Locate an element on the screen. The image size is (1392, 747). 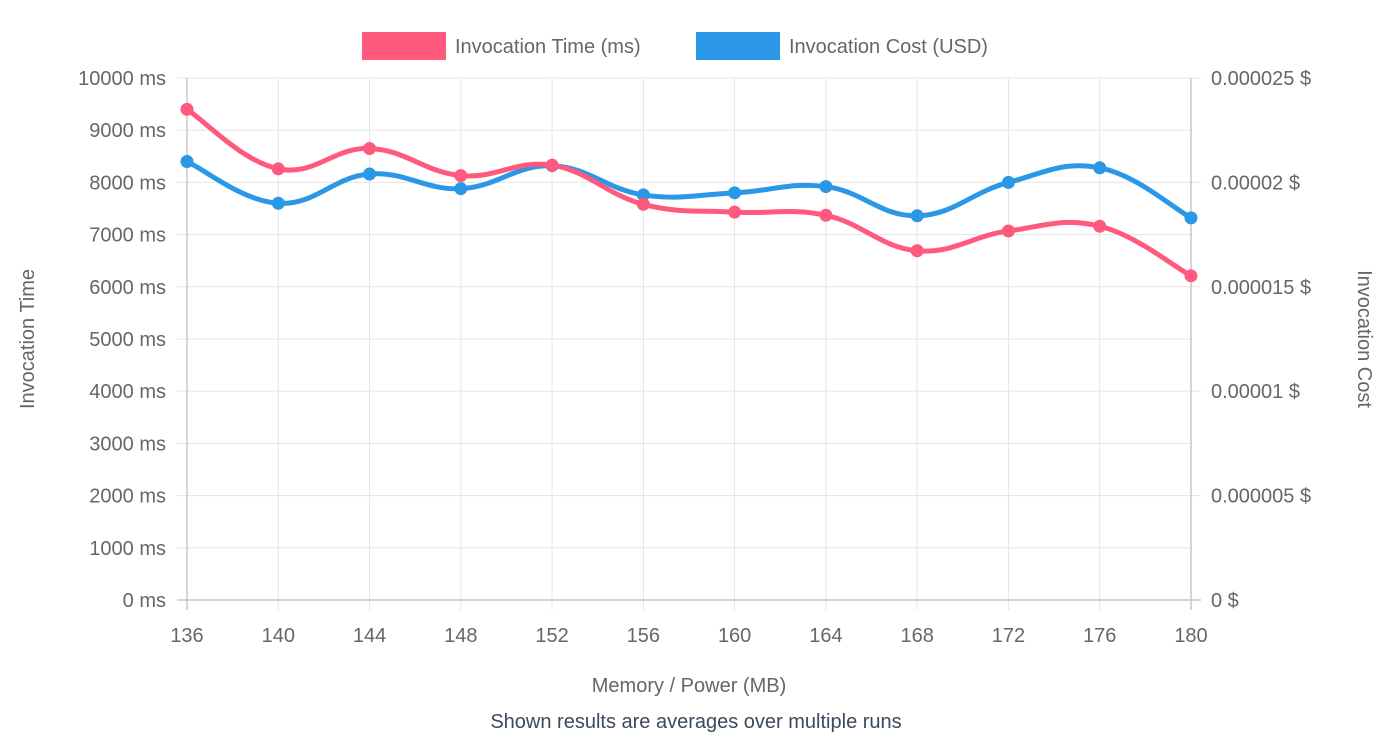
invocation-time-legend-label: Invocation Time (ms) is located at coordinates (548, 47).